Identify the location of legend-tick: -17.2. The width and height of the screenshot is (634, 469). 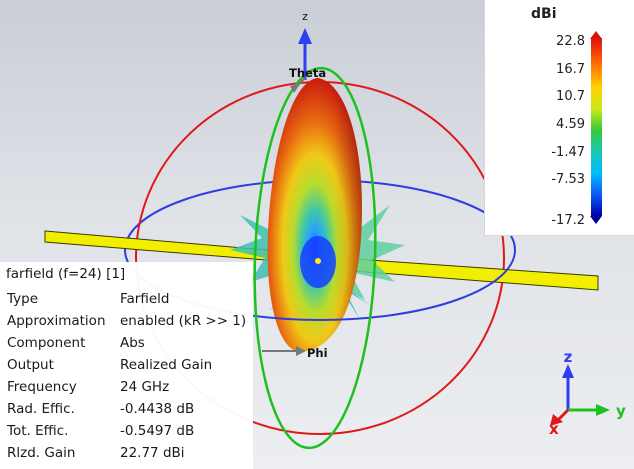
(568, 220).